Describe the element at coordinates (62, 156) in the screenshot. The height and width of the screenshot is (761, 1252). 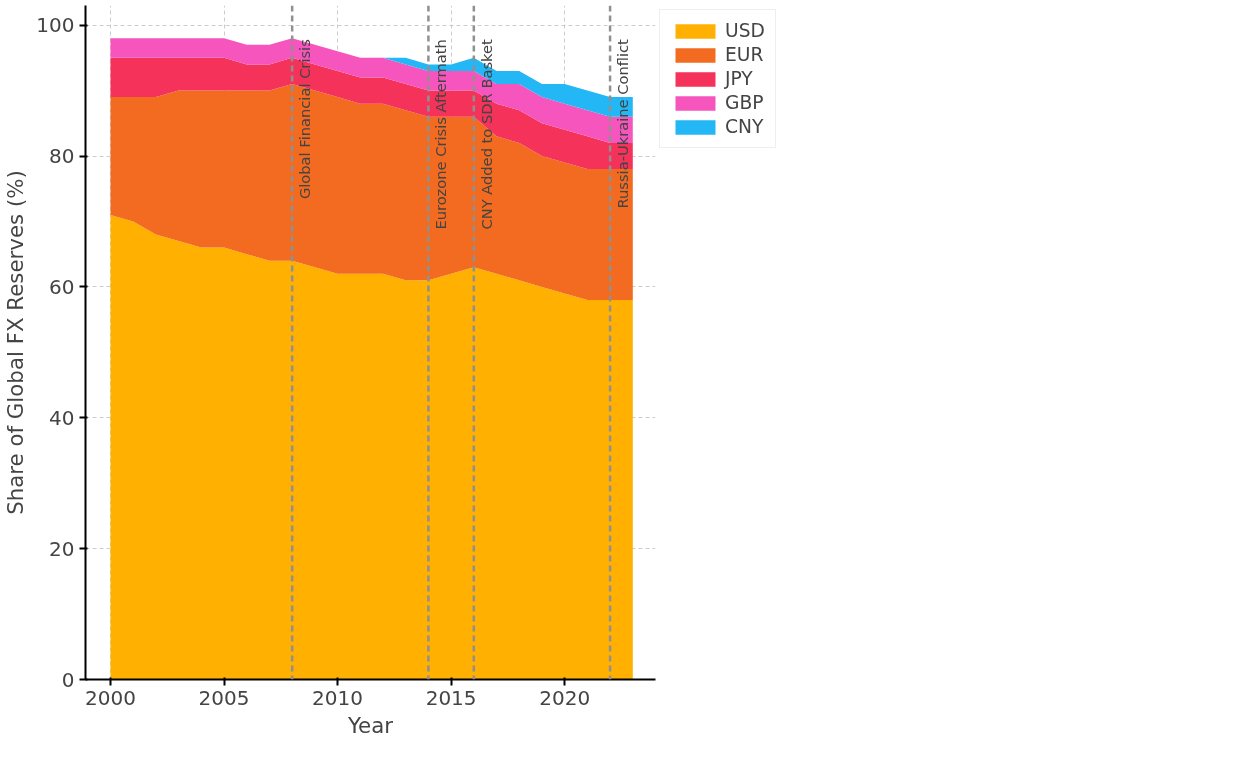
I see `y-tick-label: 80` at that location.